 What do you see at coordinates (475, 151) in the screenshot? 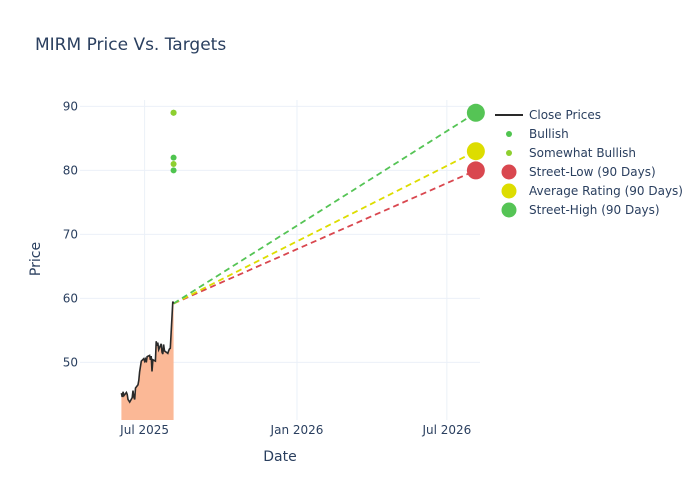
I see `average-target-marker` at bounding box center [475, 151].